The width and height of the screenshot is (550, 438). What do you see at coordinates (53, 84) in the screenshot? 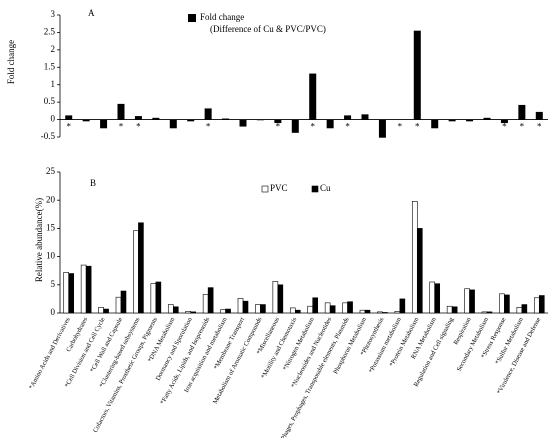
I see `y-tick-label: 1` at bounding box center [53, 84].